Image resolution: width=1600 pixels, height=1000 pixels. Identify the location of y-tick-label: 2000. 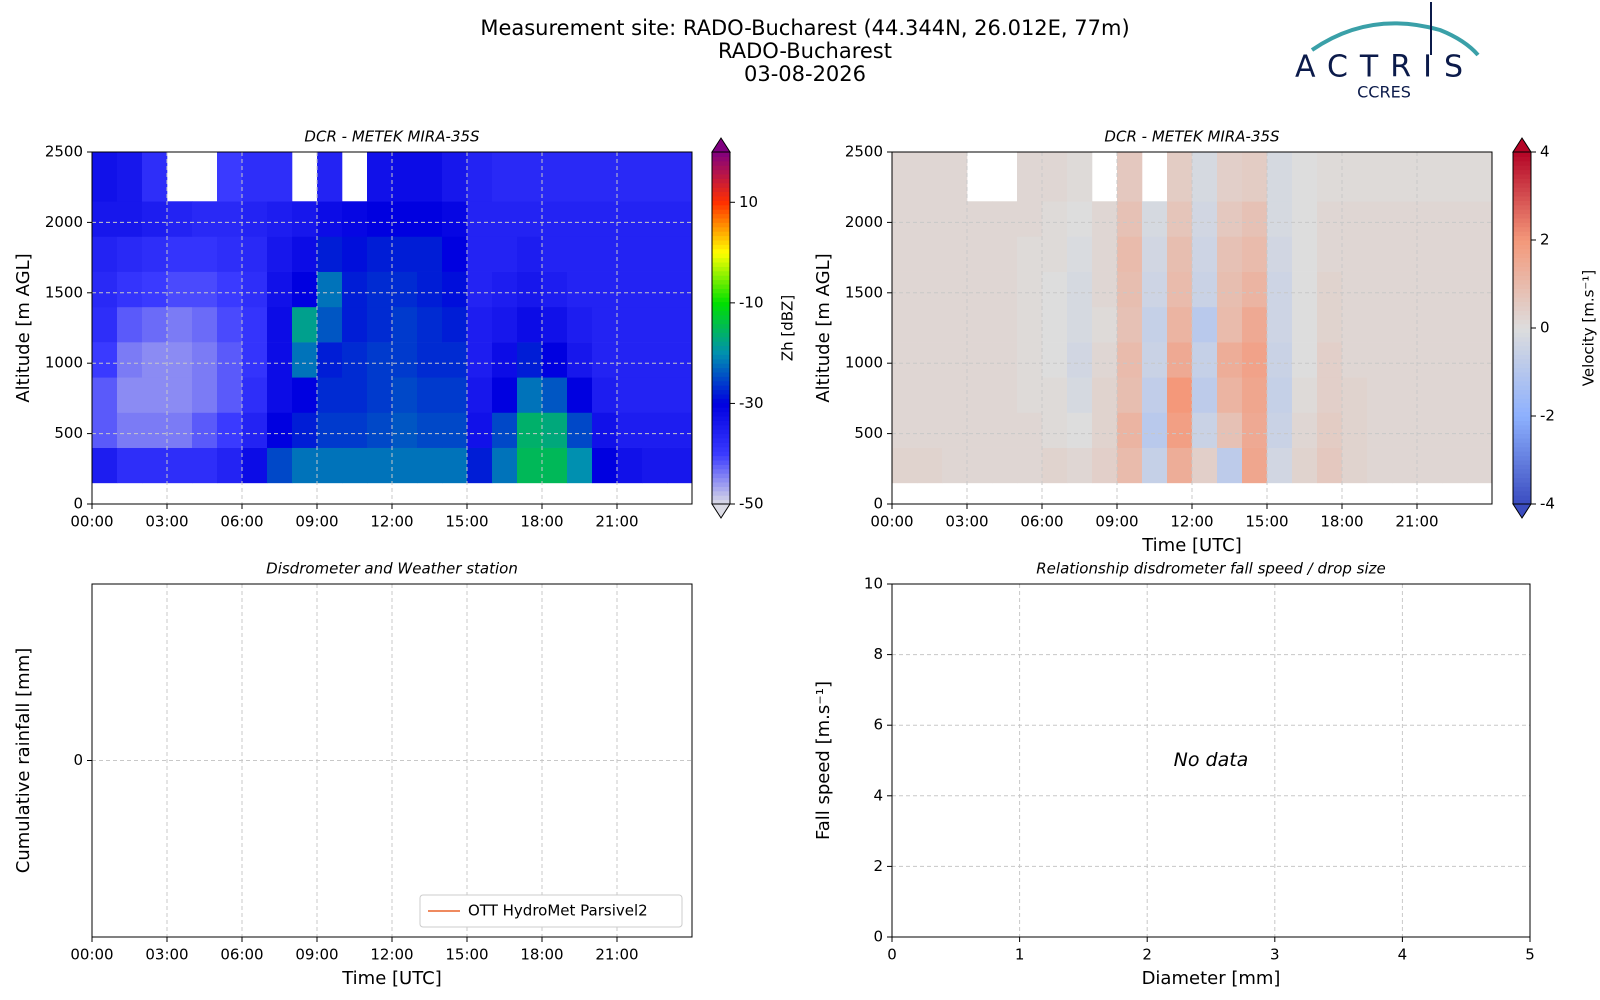
(64, 222).